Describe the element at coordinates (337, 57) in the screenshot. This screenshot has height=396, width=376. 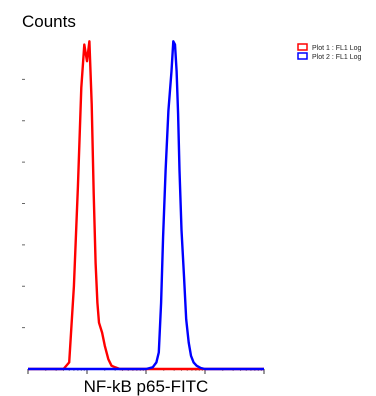
I see `legend-label-2: Plot 2 : FL1 Log` at that location.